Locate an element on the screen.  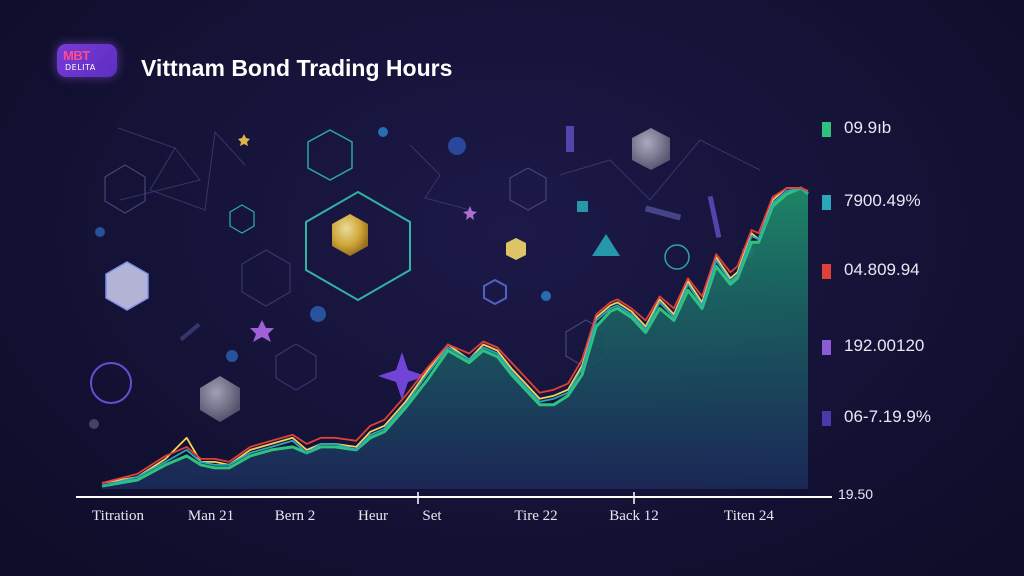
large-hexagon-ring-icon is located at coordinates (358, 246).